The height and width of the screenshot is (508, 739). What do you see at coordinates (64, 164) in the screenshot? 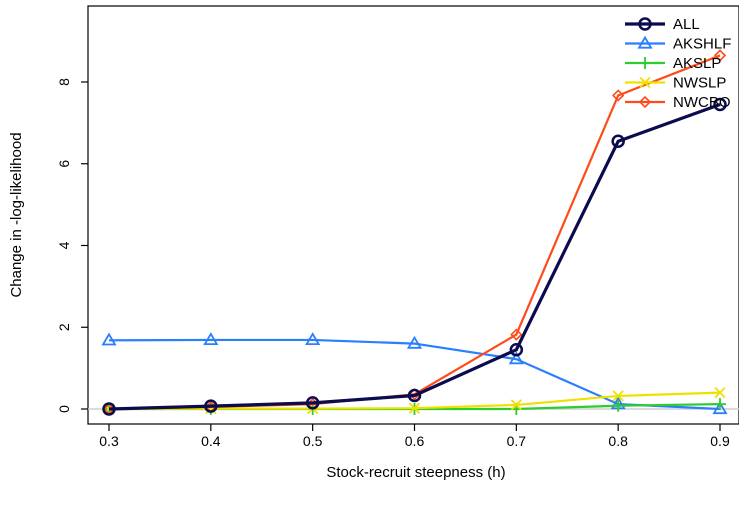
I see `y-tick-label: 6` at bounding box center [64, 164].